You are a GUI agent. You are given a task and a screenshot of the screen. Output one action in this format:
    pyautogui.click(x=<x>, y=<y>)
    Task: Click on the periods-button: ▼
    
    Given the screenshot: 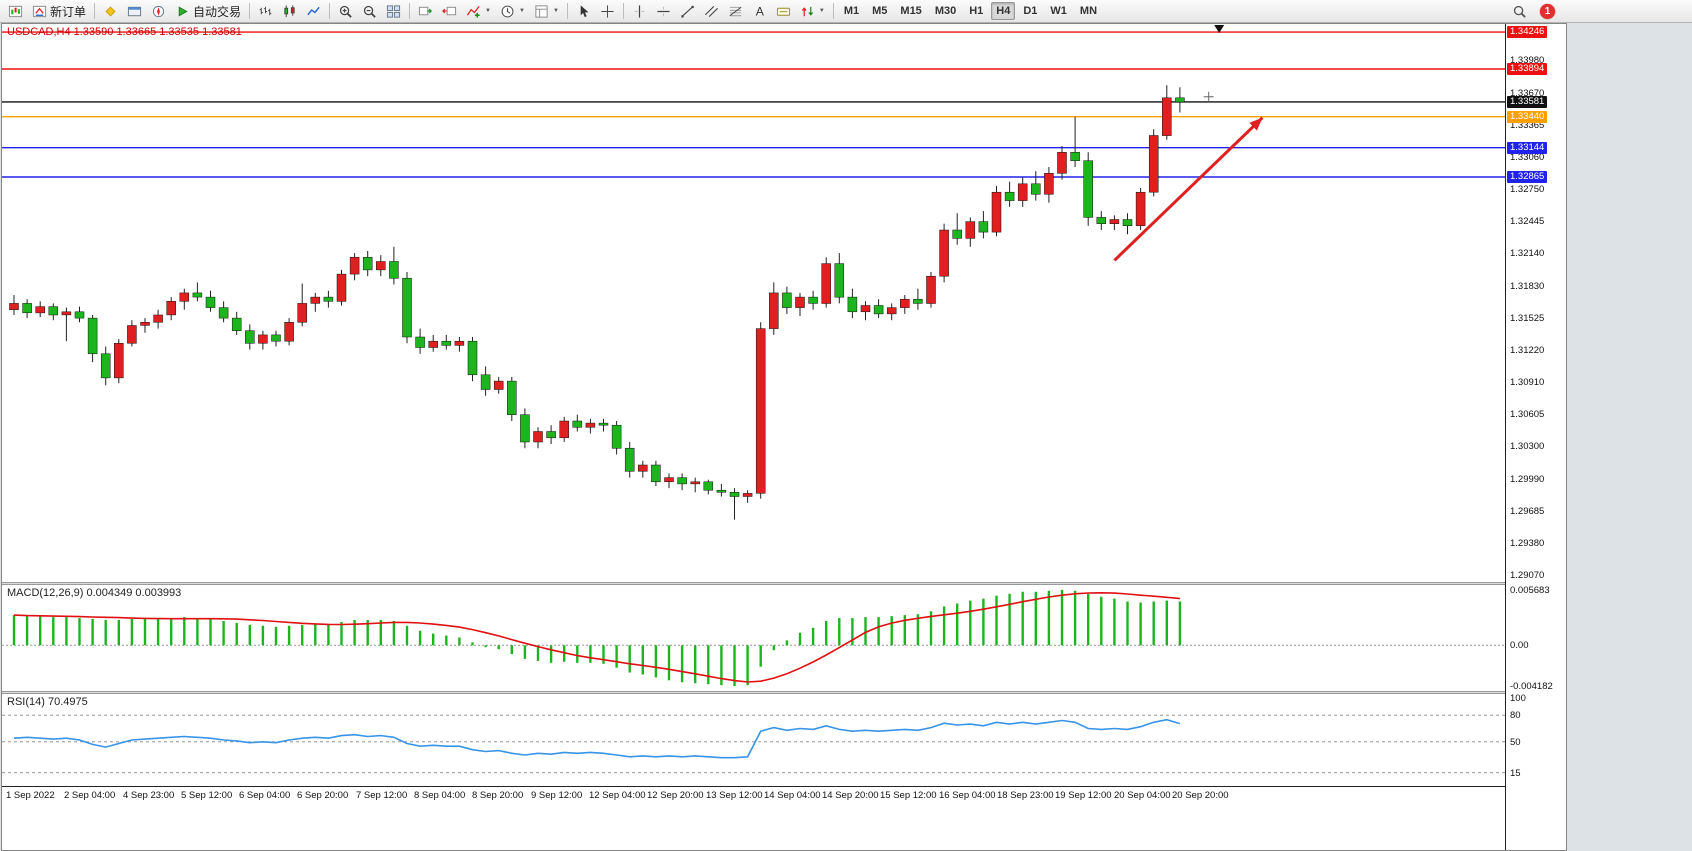 What is the action you would take?
    pyautogui.click(x=512, y=11)
    